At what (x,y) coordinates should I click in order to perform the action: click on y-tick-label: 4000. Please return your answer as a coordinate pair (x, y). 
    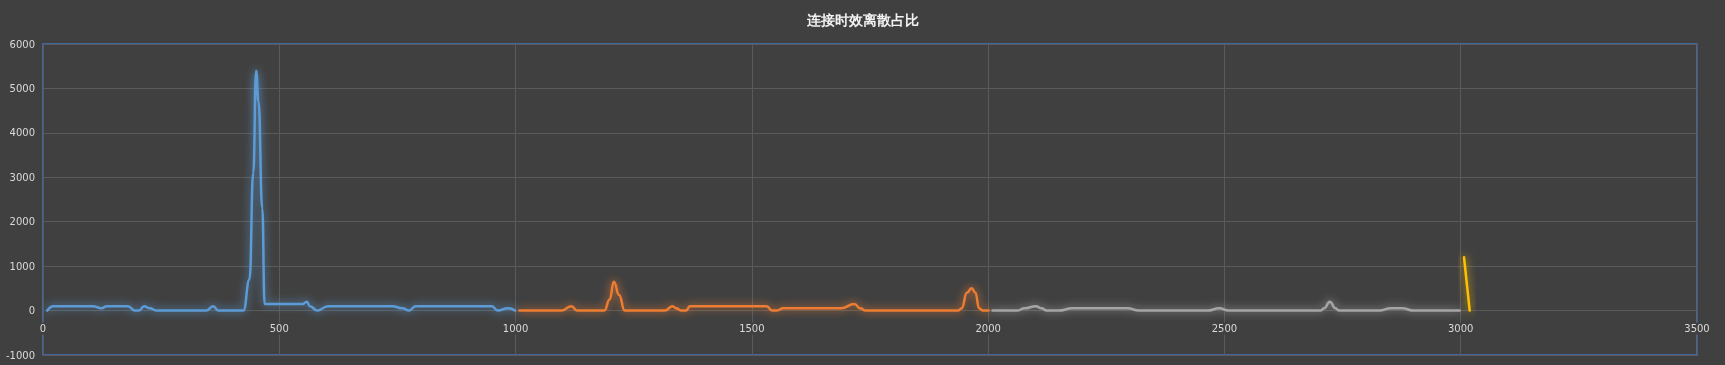
    Looking at the image, I should click on (22, 133).